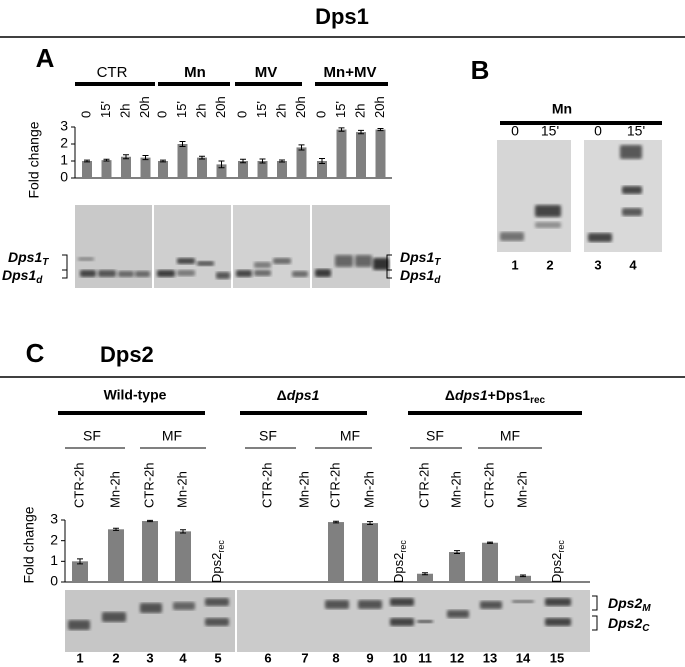 The image size is (685, 667). Describe the element at coordinates (369, 657) in the screenshot. I see `lane-number: 9` at that location.